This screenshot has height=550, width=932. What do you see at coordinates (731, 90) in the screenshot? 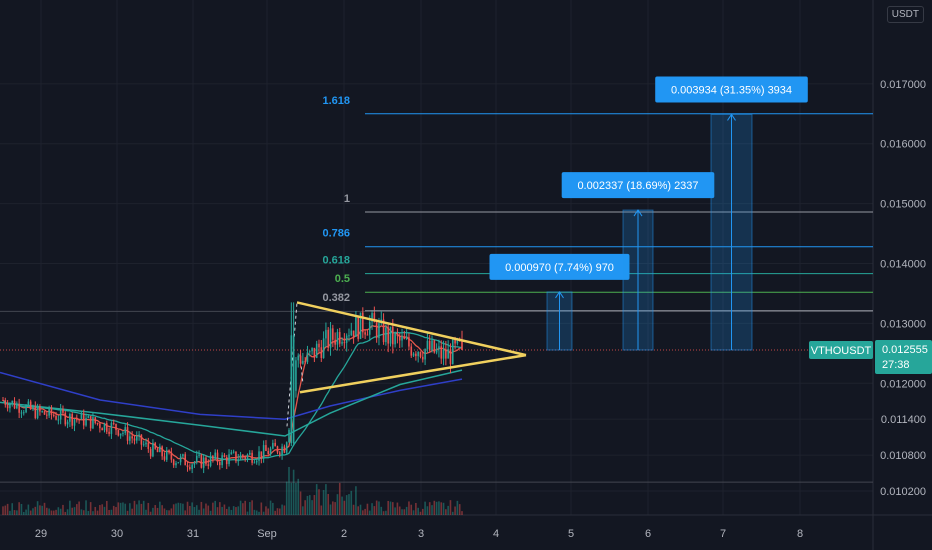
I see `target-callout-label: 0.003934 (31.35%) 3934` at bounding box center [731, 90].